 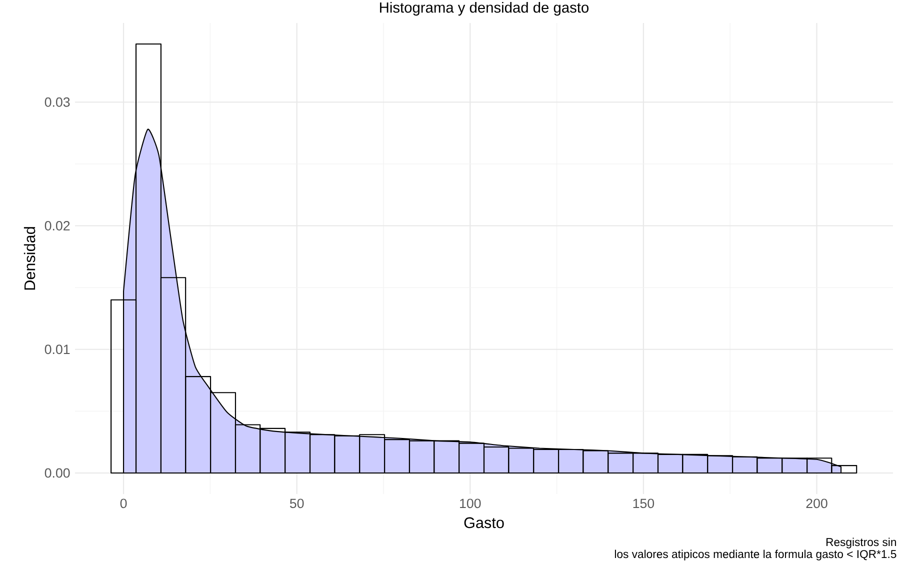 I want to click on y-tick-label: 0.01, so click(x=57, y=349).